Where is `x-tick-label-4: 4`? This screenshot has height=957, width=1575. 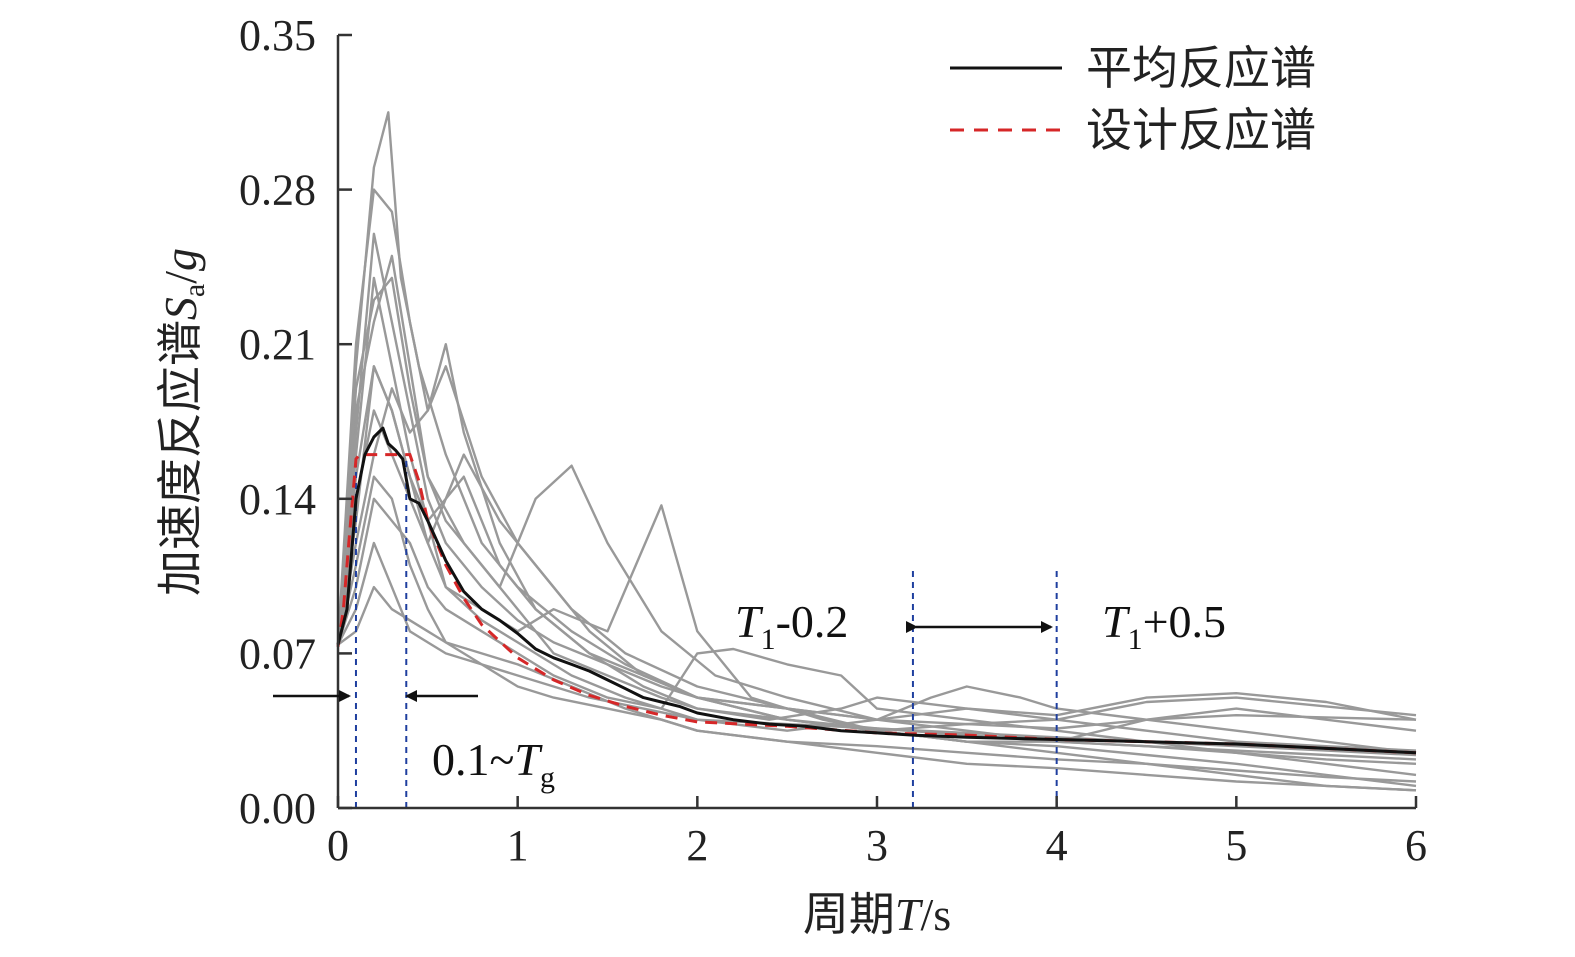 x-tick-label-4: 4 is located at coordinates (1057, 845).